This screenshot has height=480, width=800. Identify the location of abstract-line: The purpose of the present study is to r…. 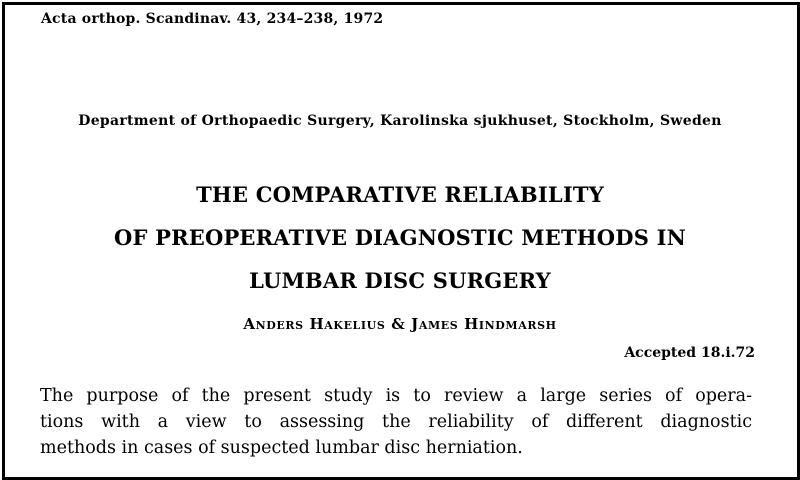
(396, 396).